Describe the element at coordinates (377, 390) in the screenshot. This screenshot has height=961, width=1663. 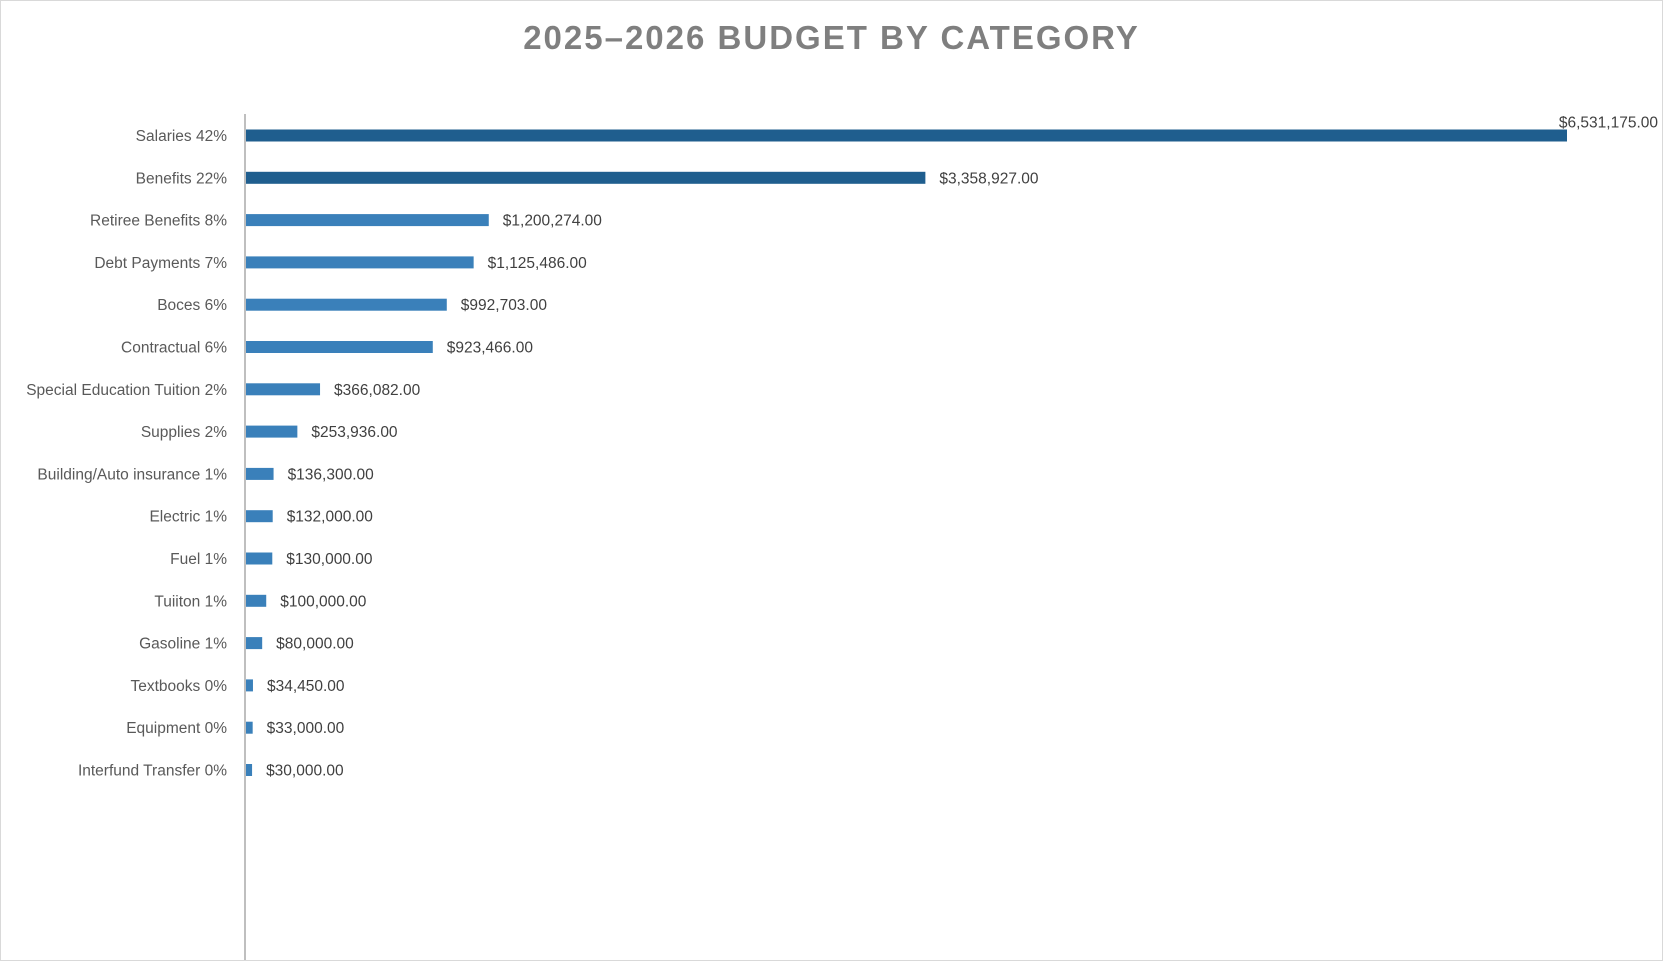
I see `data-label: $366,082.00` at that location.